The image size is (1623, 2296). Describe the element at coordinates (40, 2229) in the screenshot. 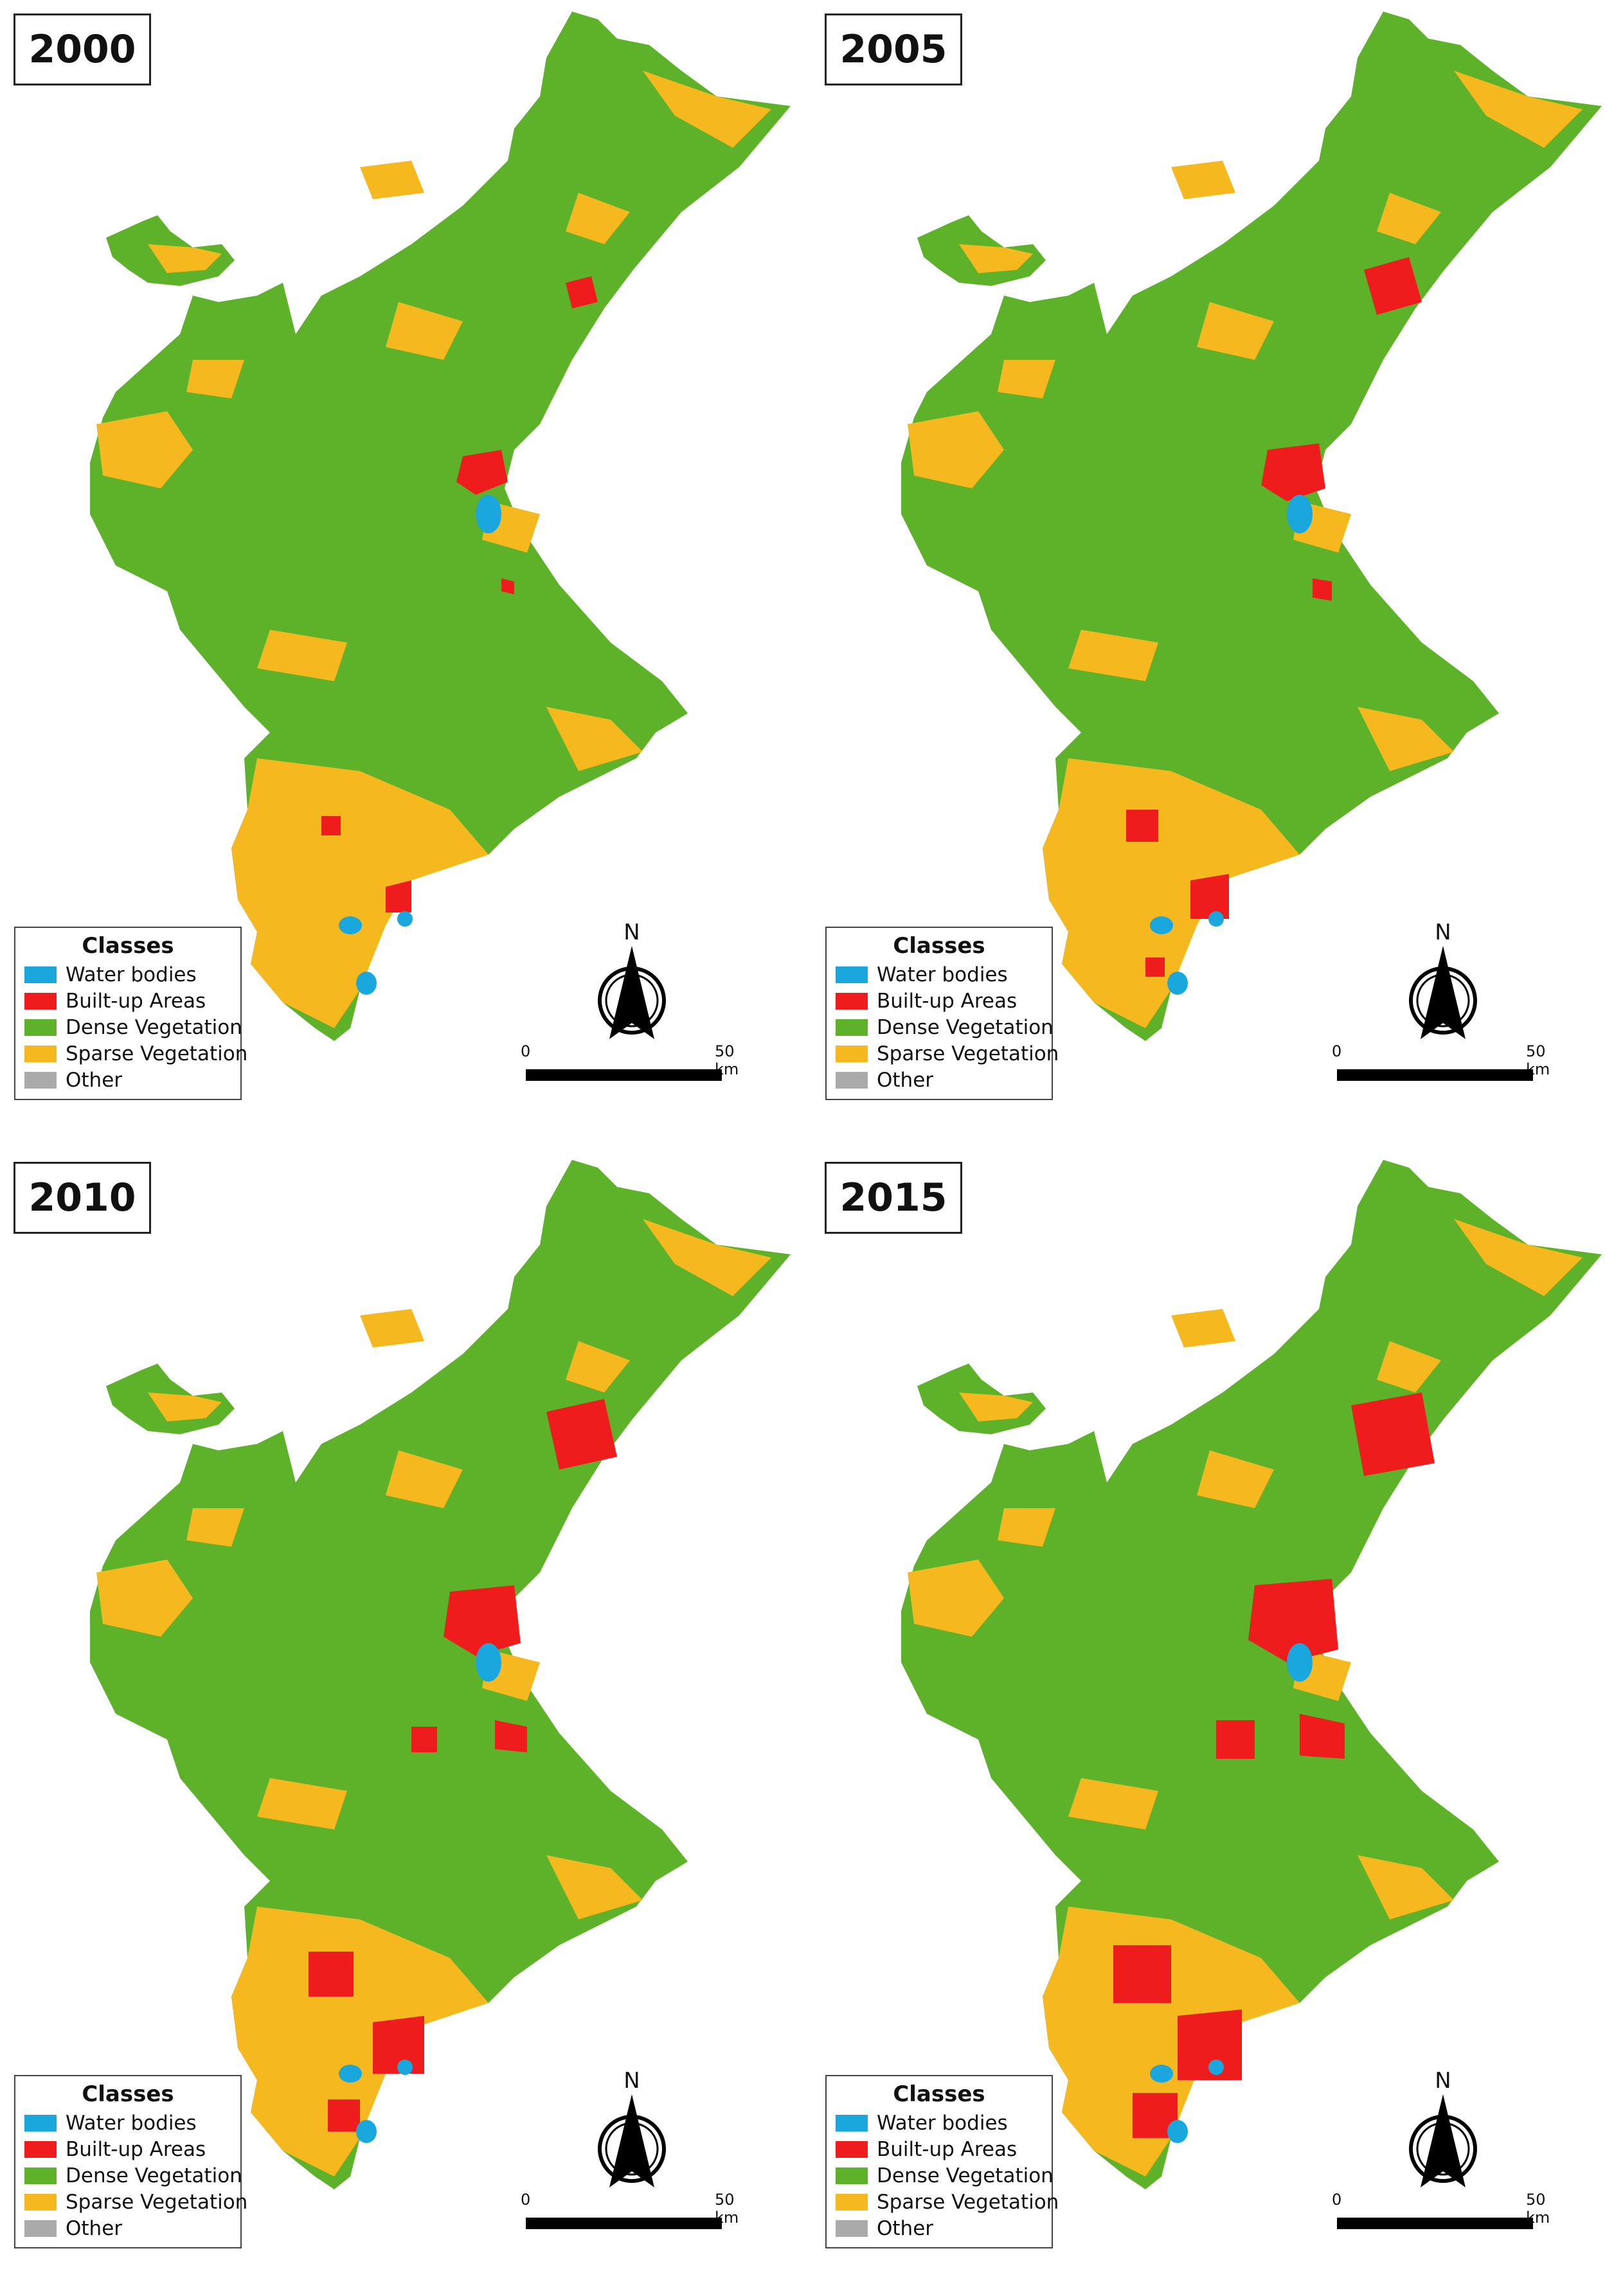

I see `legend-swatch-other` at that location.